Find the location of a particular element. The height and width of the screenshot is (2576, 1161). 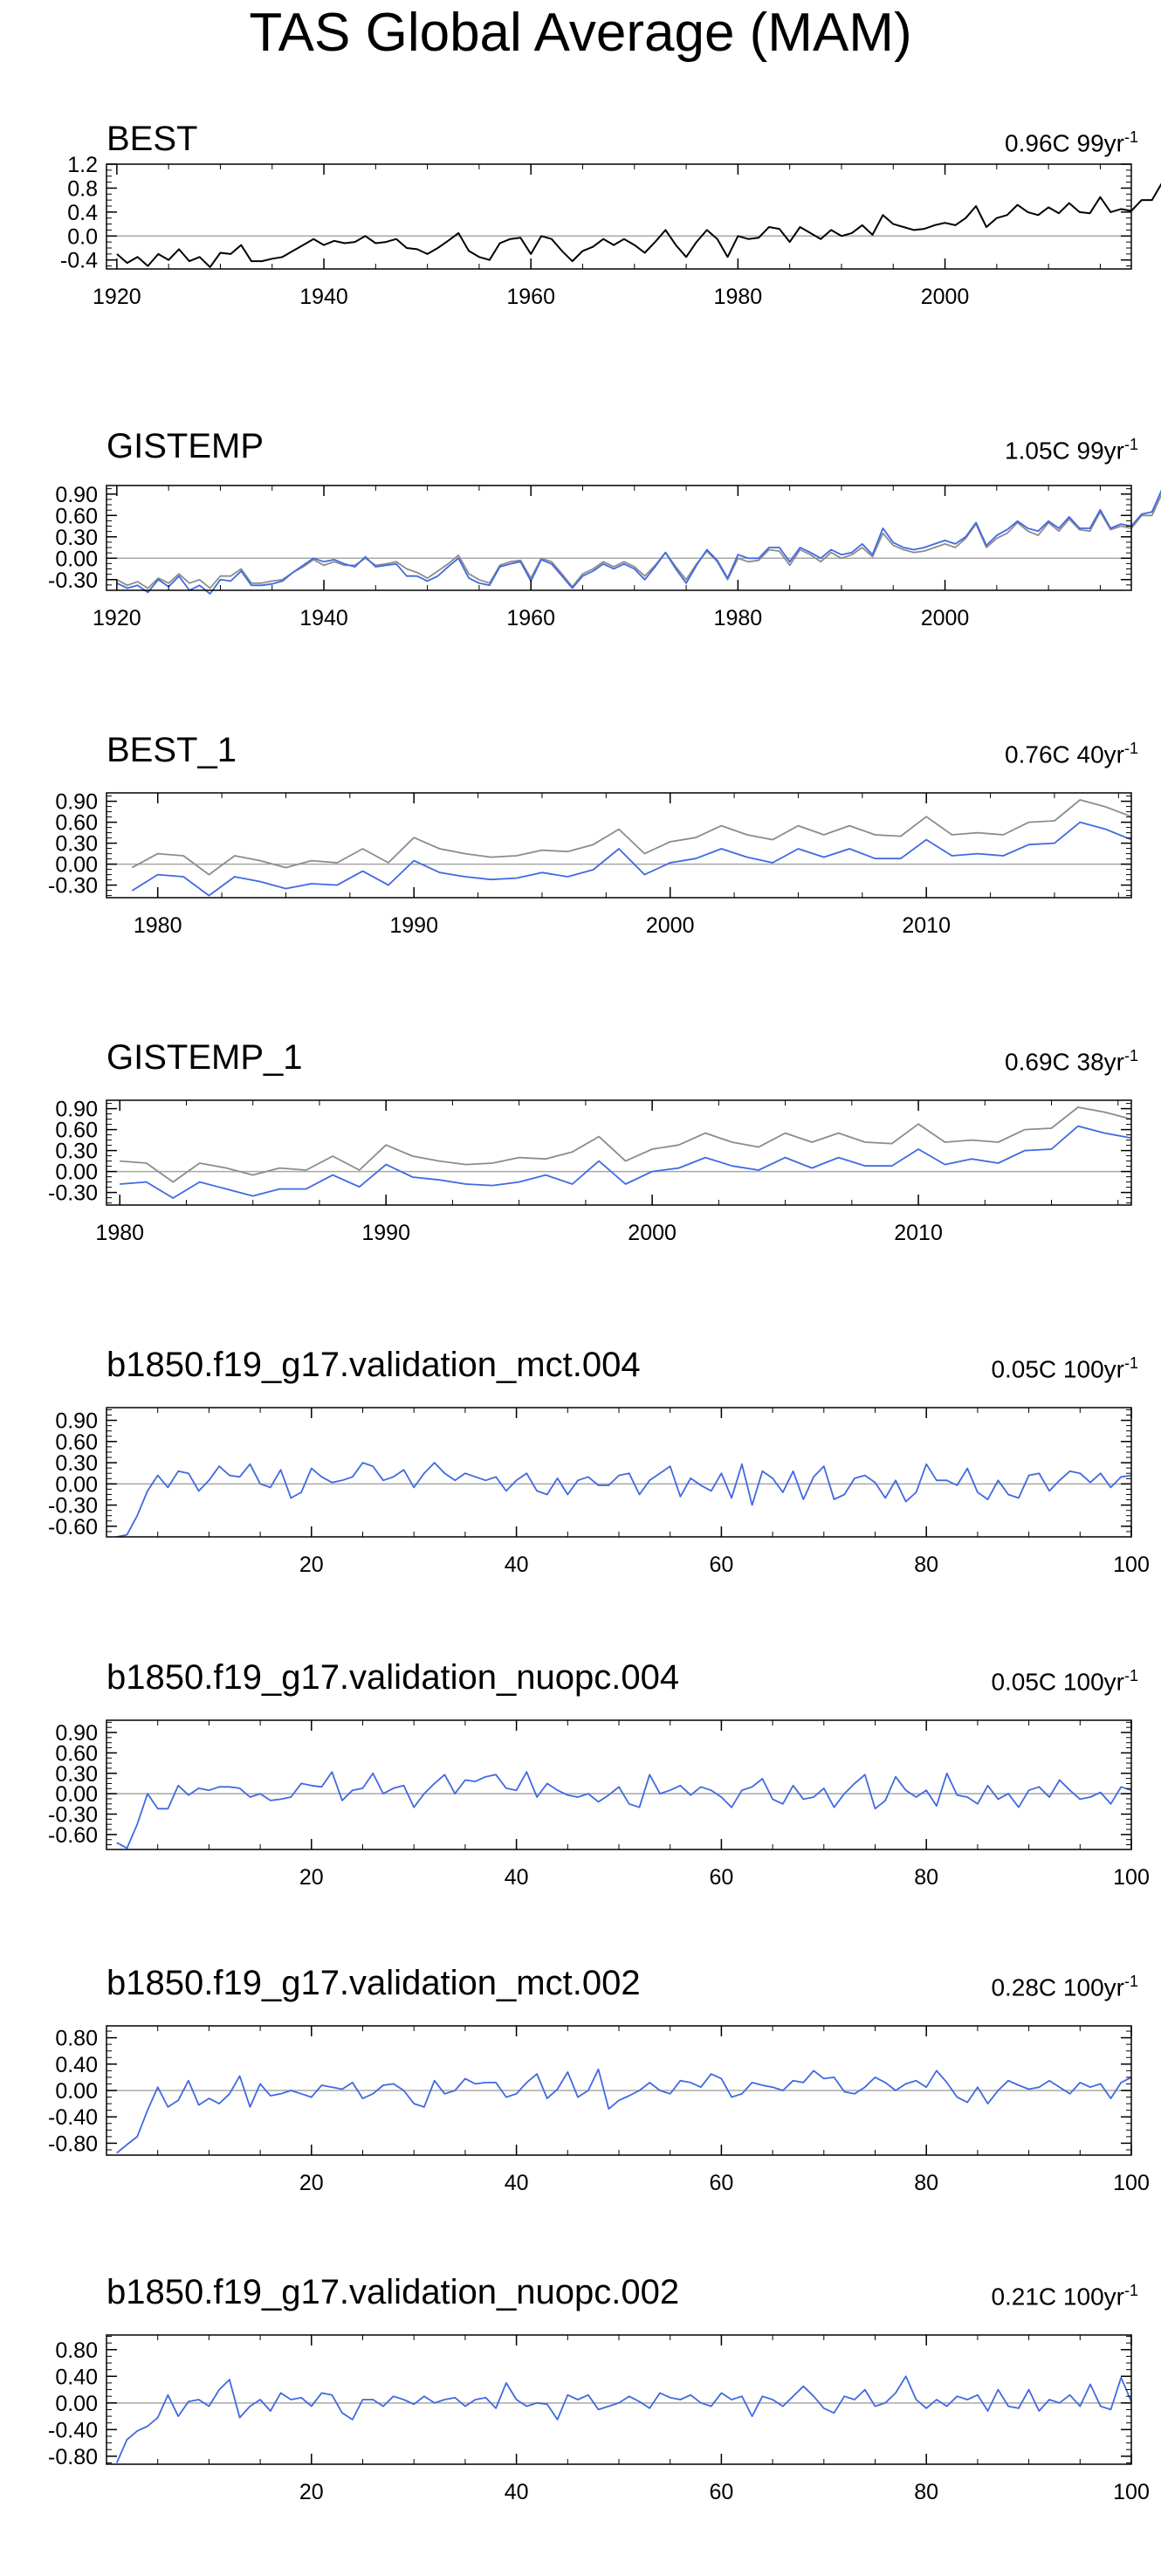

panel-title: b1850.f19_g17.validation_nuopc.004 is located at coordinates (393, 1677).